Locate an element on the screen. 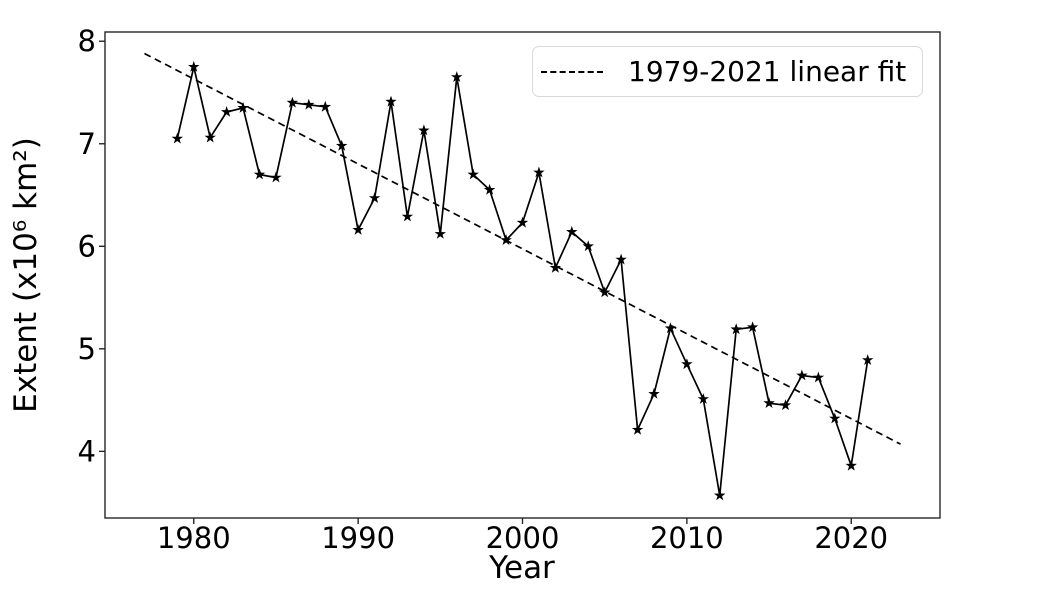  x-axis-label: Year is located at coordinates (521, 568).